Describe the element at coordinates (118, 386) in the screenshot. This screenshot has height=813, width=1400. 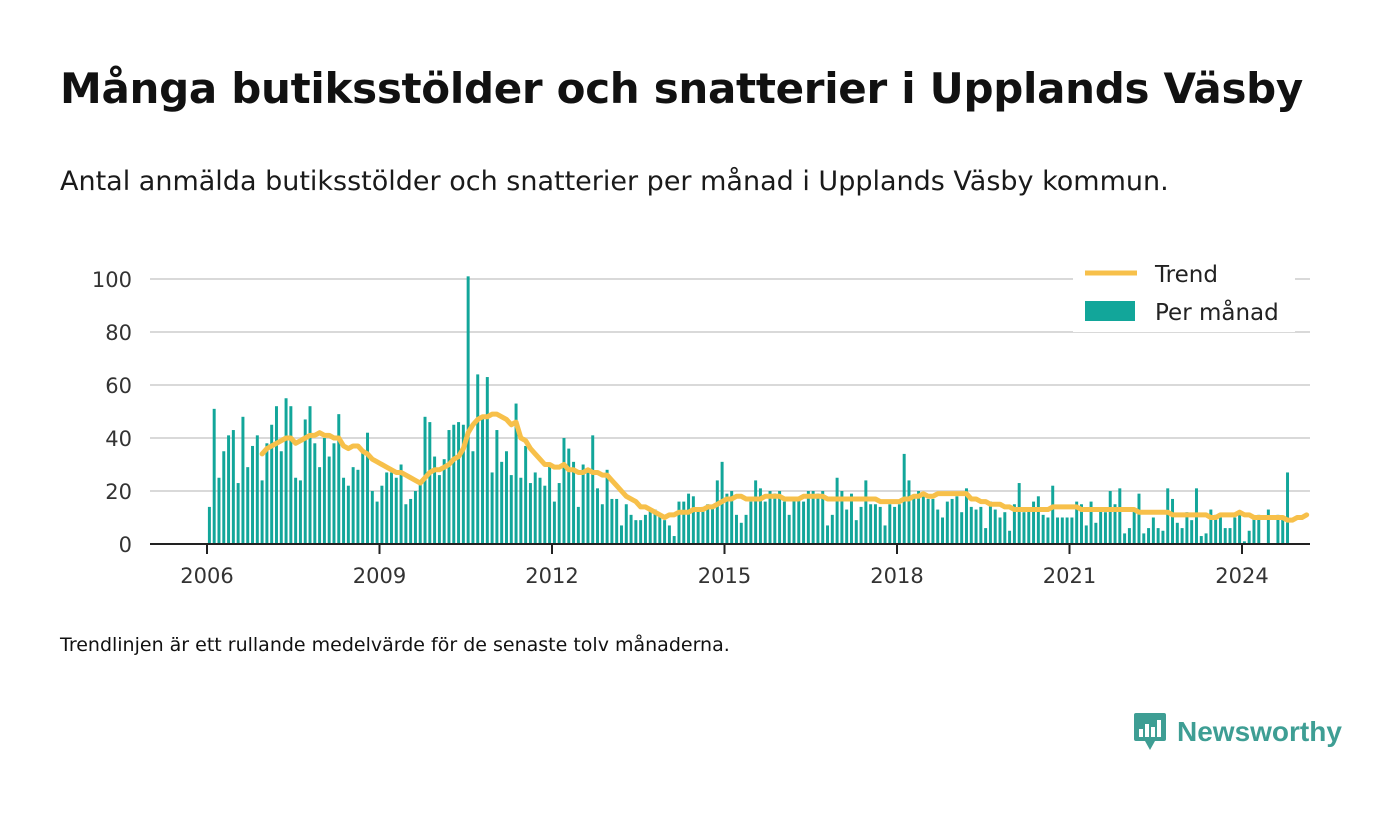
I see `y-tick-label: 60` at that location.